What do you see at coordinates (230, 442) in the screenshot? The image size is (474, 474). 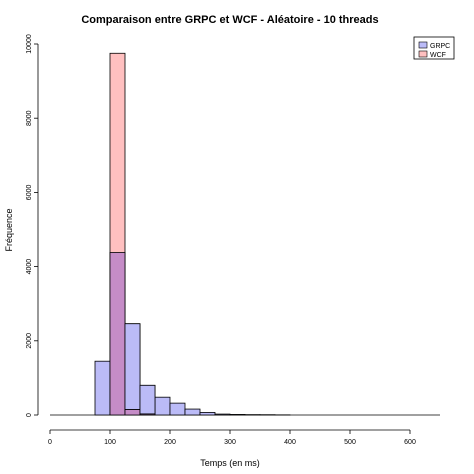 I see `x-tick-label-300: 300` at bounding box center [230, 442].